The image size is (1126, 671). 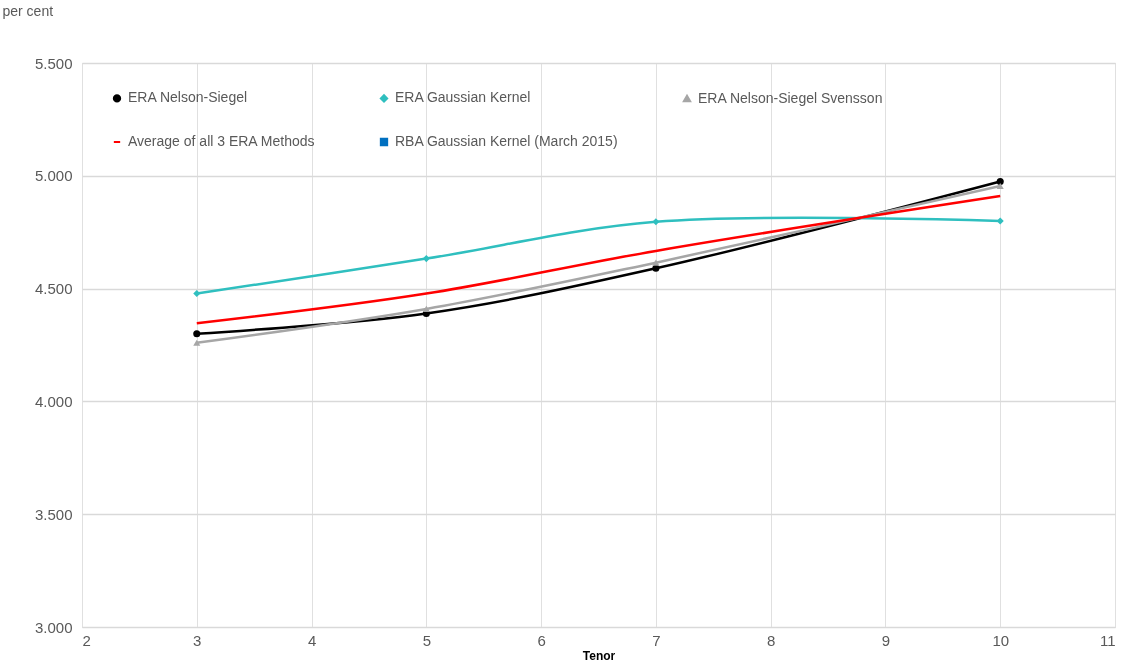 I want to click on x-tick-label: 7, so click(x=656, y=640).